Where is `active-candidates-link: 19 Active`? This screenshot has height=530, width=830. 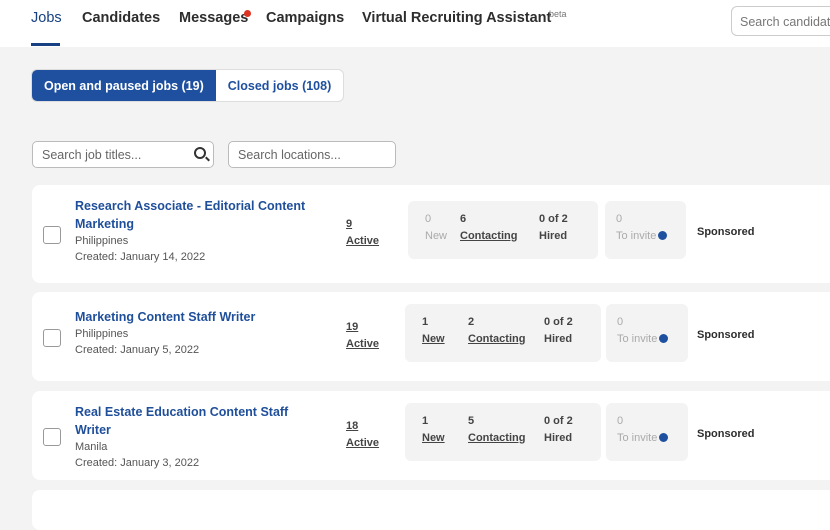 active-candidates-link: 19 Active is located at coordinates (362, 336).